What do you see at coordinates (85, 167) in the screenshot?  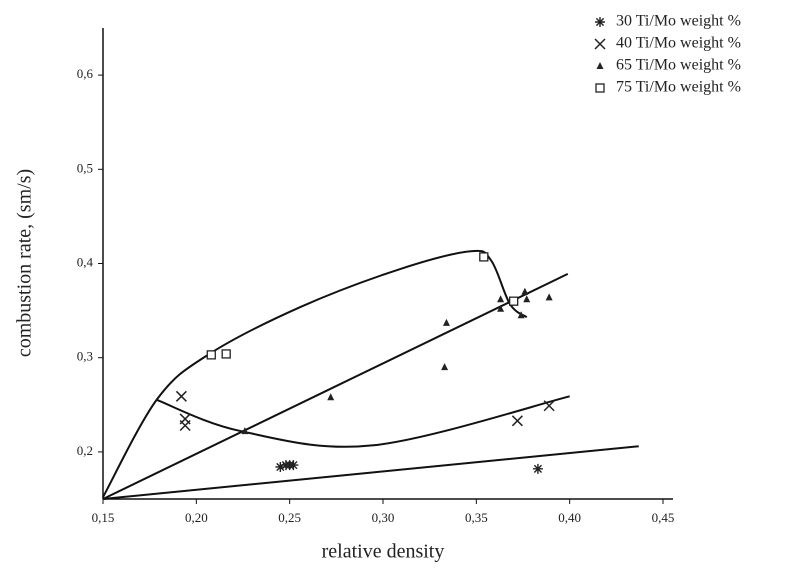 I see `y-tick-label: 0,5` at bounding box center [85, 167].